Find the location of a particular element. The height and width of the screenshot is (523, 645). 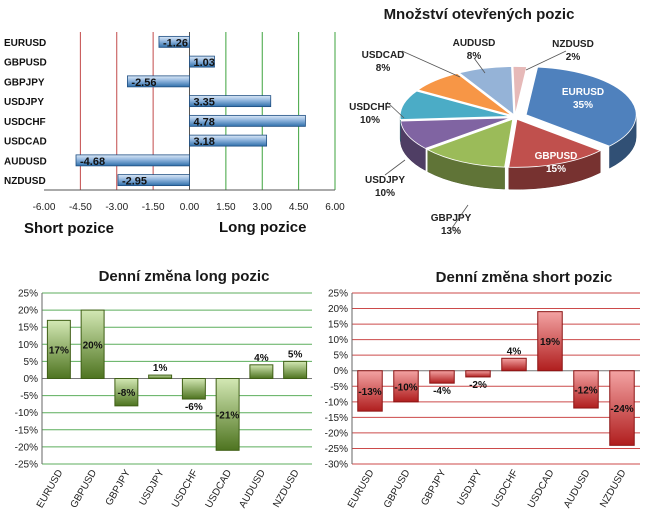

data-label: -2.95 is located at coordinates (134, 182).